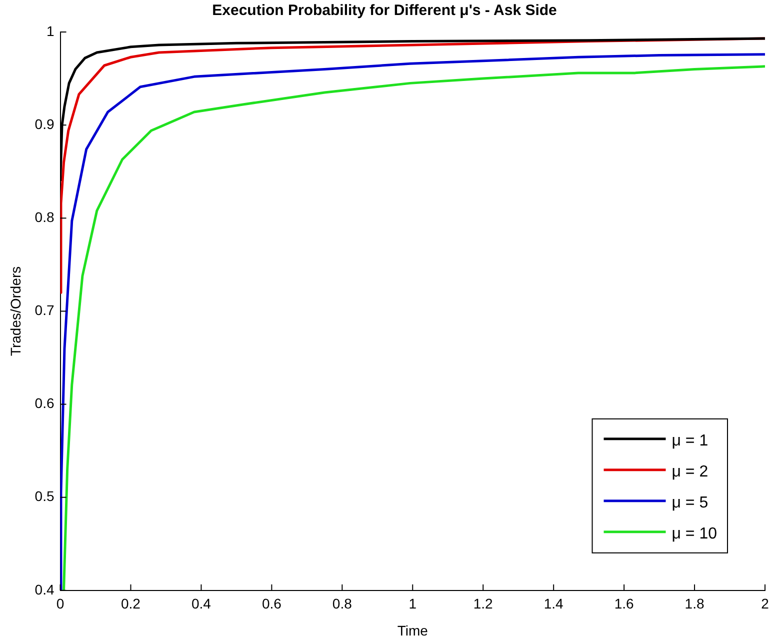  Describe the element at coordinates (44, 310) in the screenshot. I see `y-tick-label: 0.7` at that location.